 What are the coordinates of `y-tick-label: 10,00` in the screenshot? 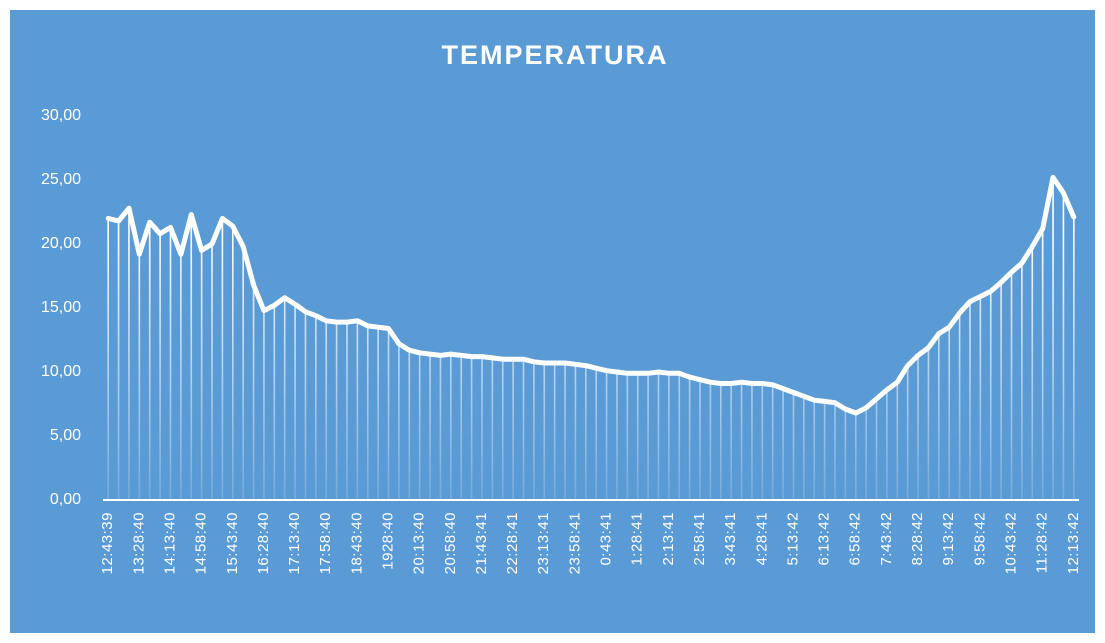 It's located at (61, 371).